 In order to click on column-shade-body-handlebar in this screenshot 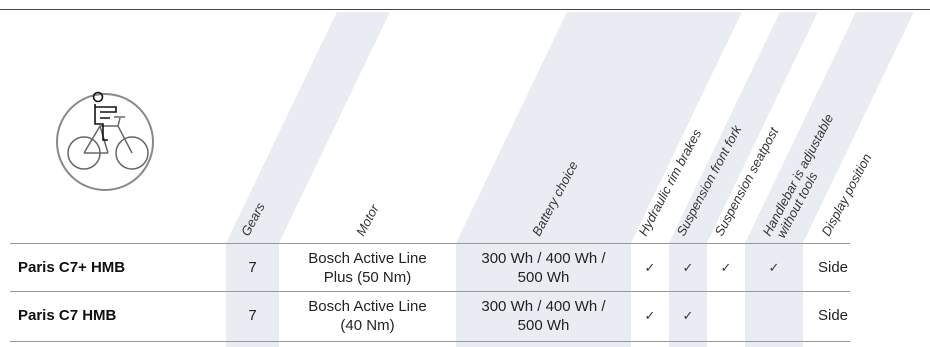, I will do `click(774, 295)`.